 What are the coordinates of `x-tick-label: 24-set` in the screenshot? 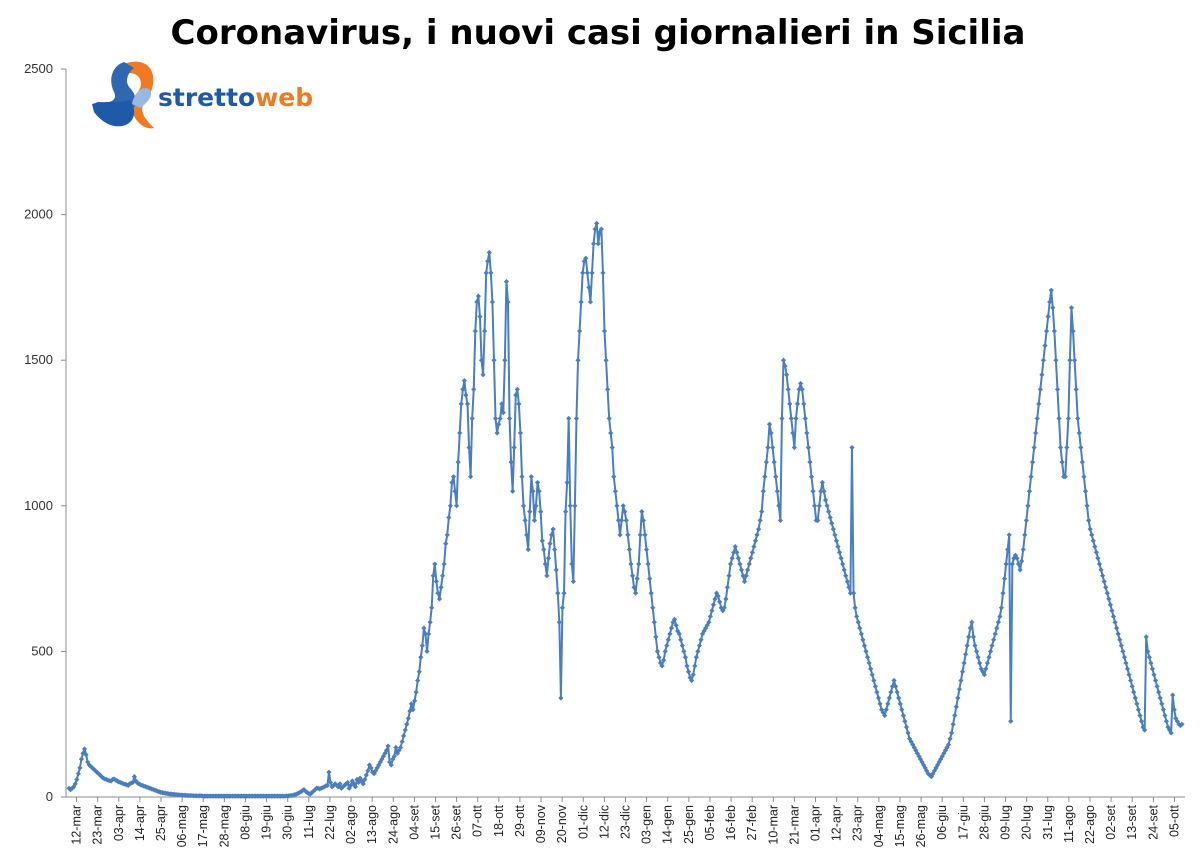 It's located at (1153, 821).